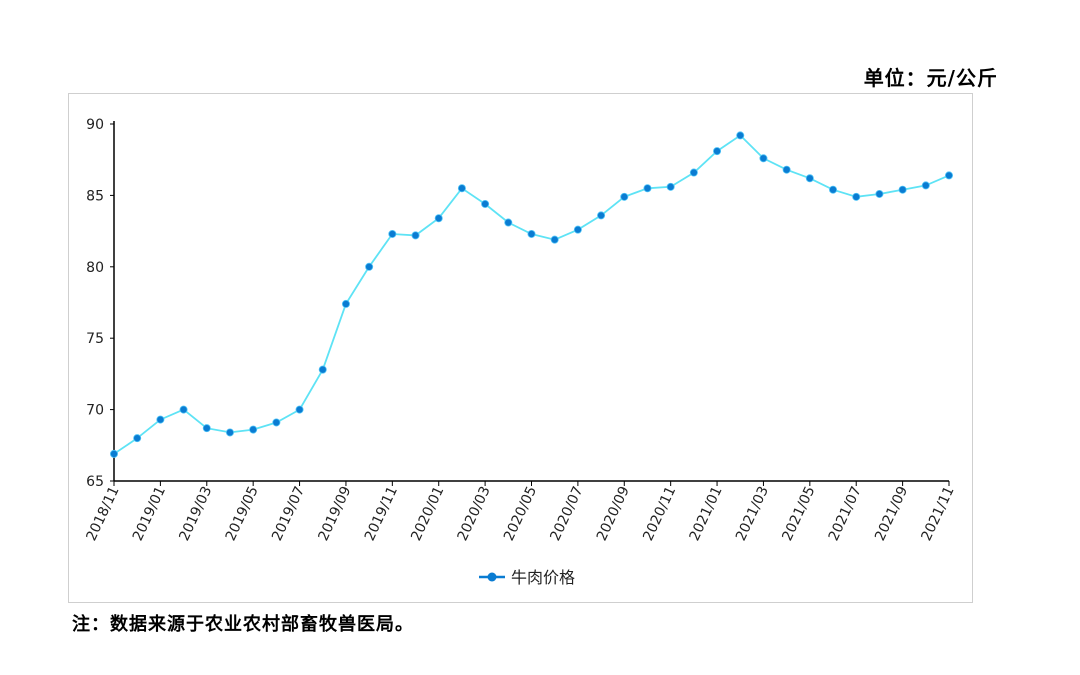 The image size is (1080, 675). Describe the element at coordinates (103, 513) in the screenshot. I see `x-tick-label: 2018/11` at that location.